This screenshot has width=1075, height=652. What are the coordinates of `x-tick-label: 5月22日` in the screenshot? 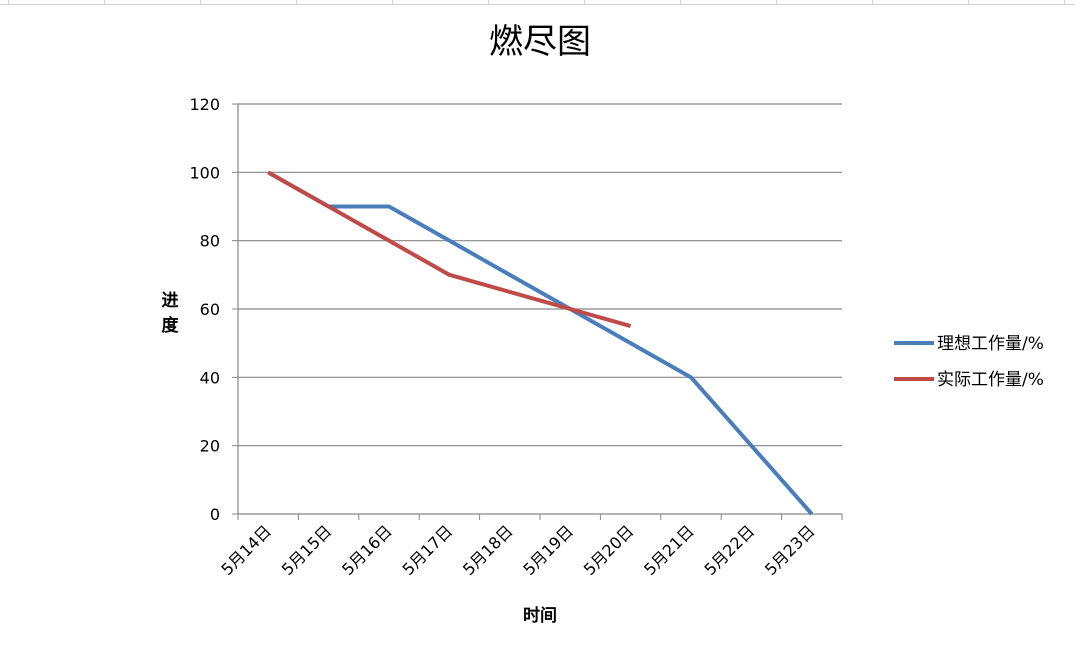 It's located at (730, 550).